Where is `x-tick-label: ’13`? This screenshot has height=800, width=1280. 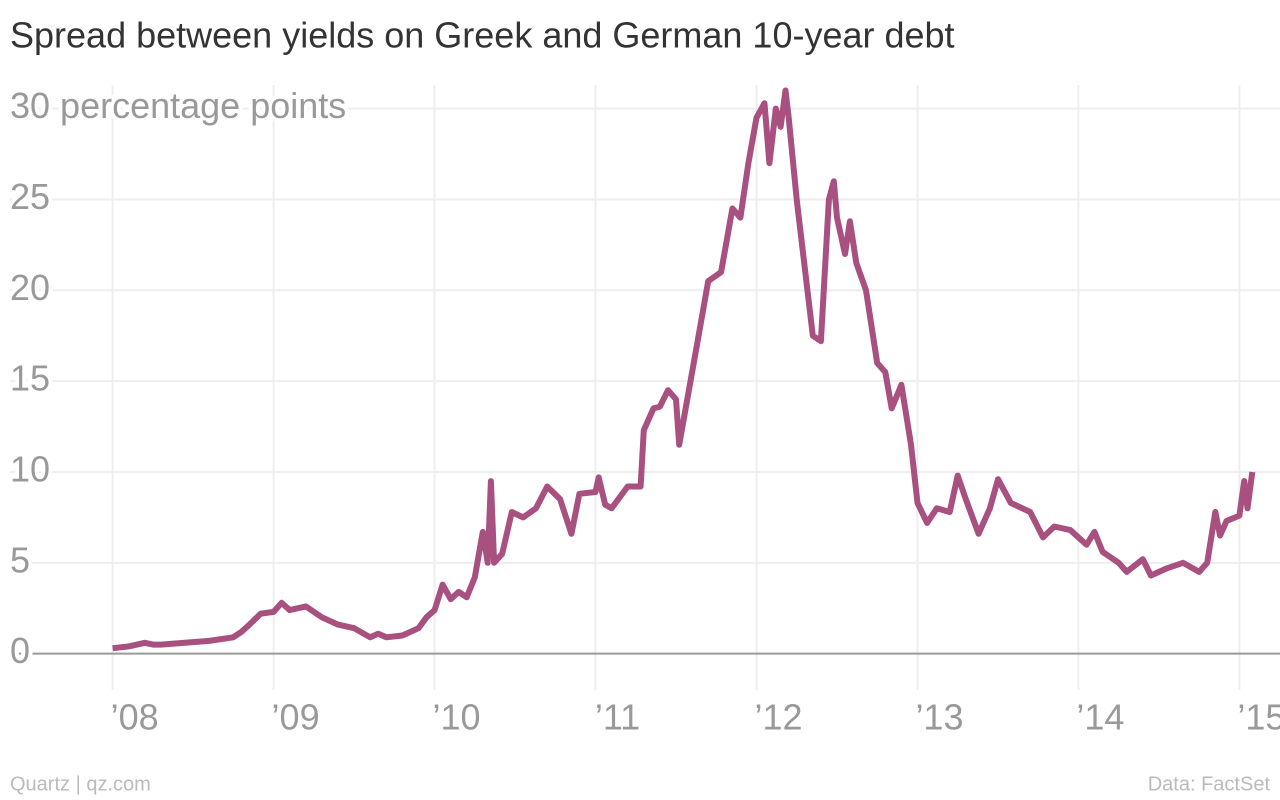 x-tick-label: ’13 is located at coordinates (939, 717).